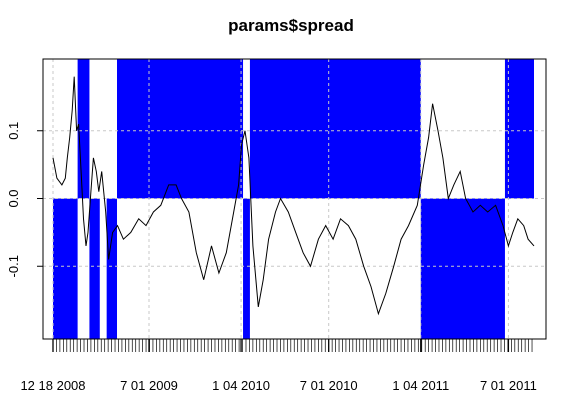 This screenshot has height=403, width=569. What do you see at coordinates (52, 385) in the screenshot?
I see `x-tick-label-0: 12 18 2008` at bounding box center [52, 385].